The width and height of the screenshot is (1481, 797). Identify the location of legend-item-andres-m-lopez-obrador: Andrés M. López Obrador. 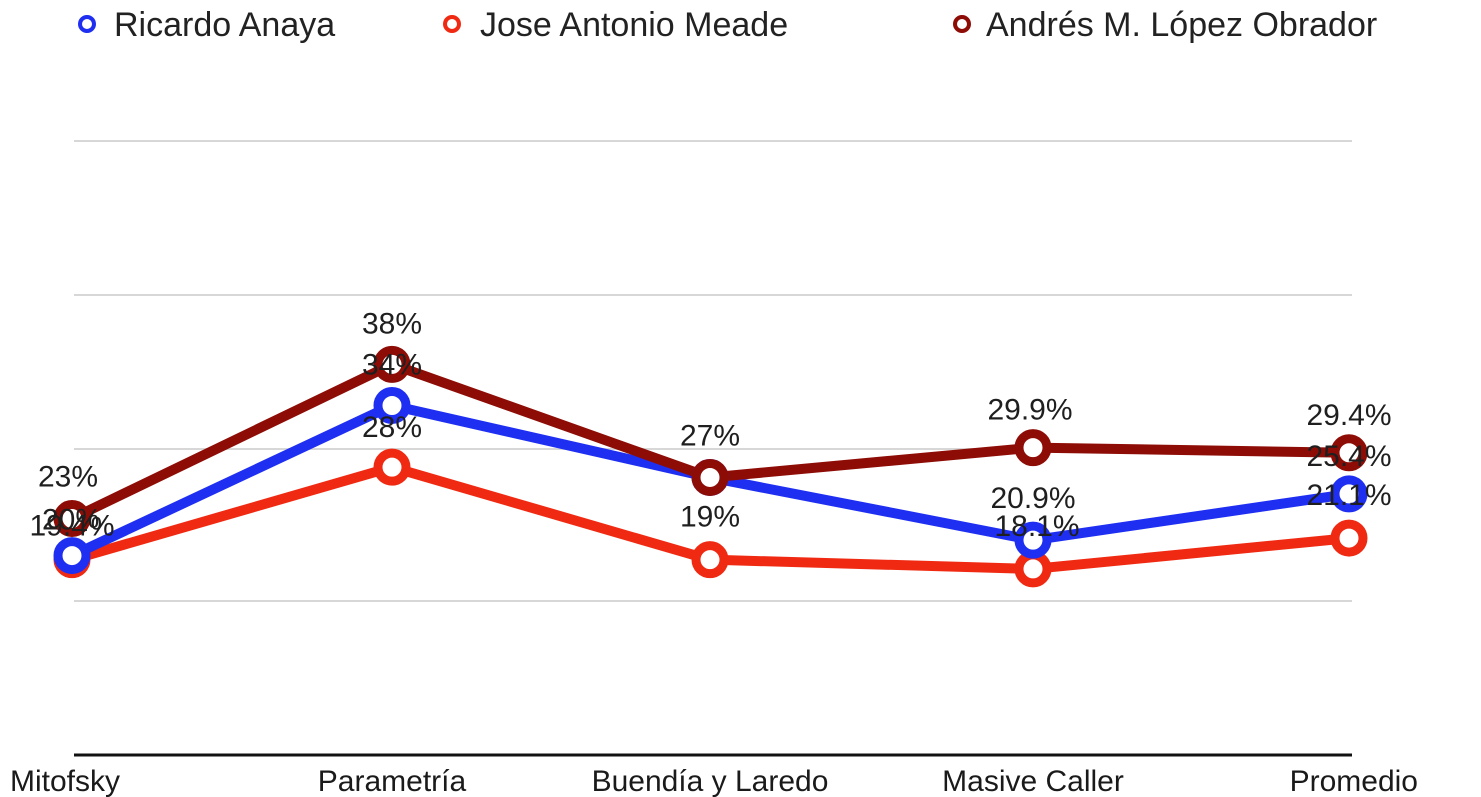
(1165, 25).